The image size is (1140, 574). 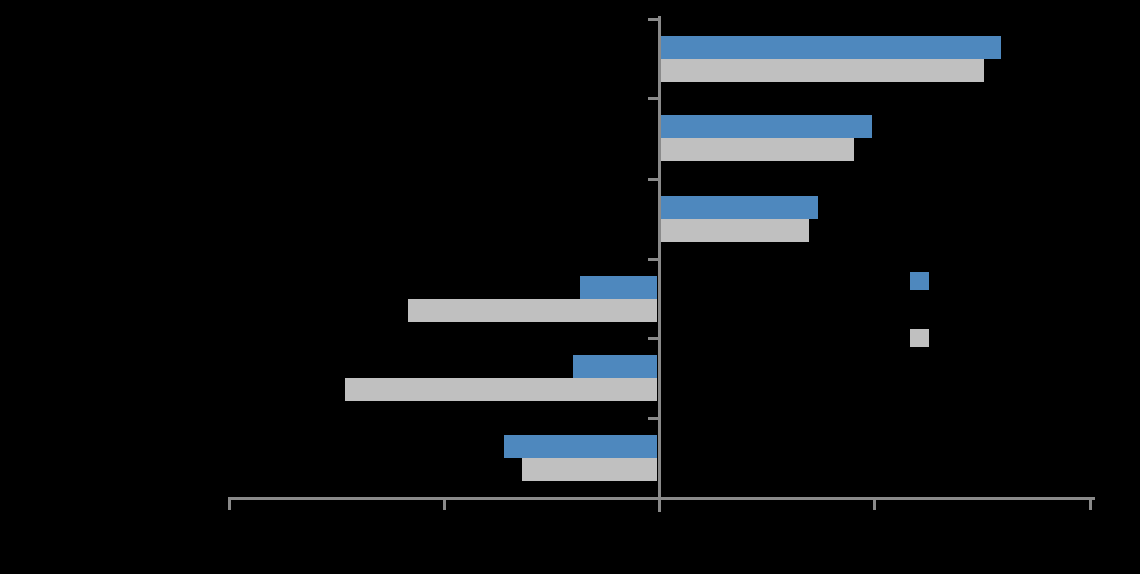 What do you see at coordinates (662, 498) in the screenshot?
I see `x-axis-line` at bounding box center [662, 498].